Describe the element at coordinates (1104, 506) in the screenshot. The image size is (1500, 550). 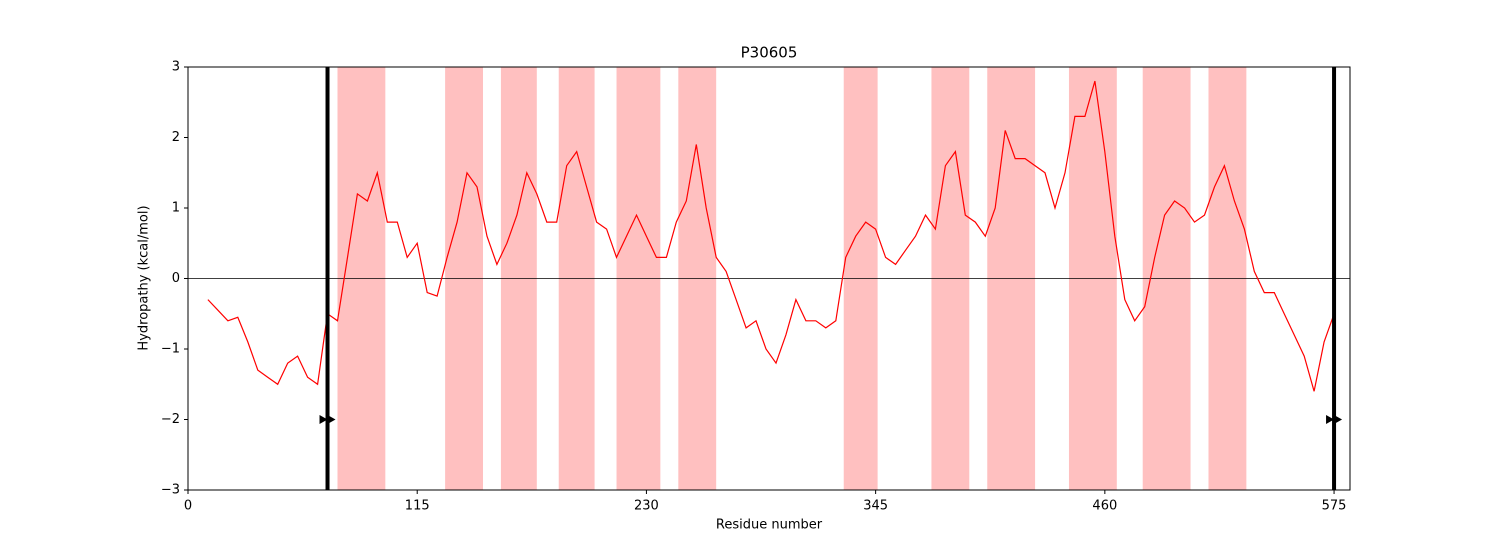
I see `x-tick-label: 460` at that location.